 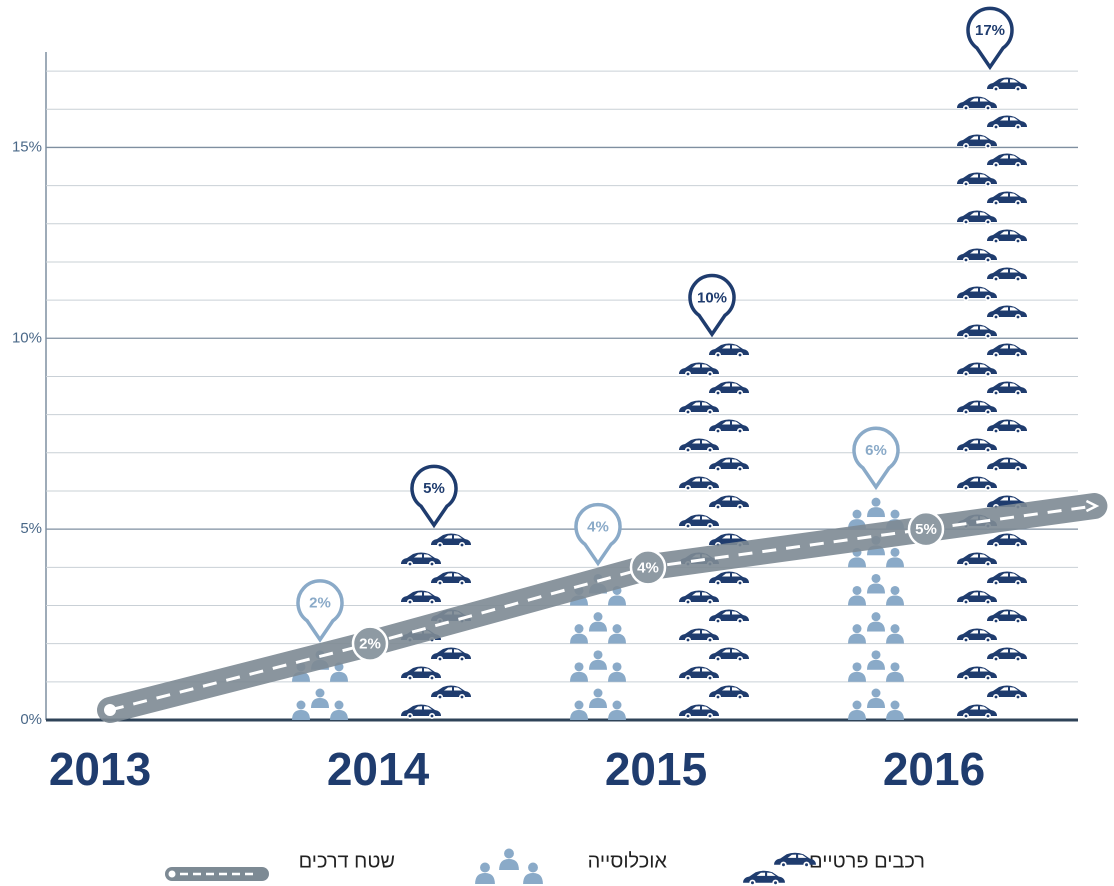 I want to click on legend-car, so click(x=764, y=878).